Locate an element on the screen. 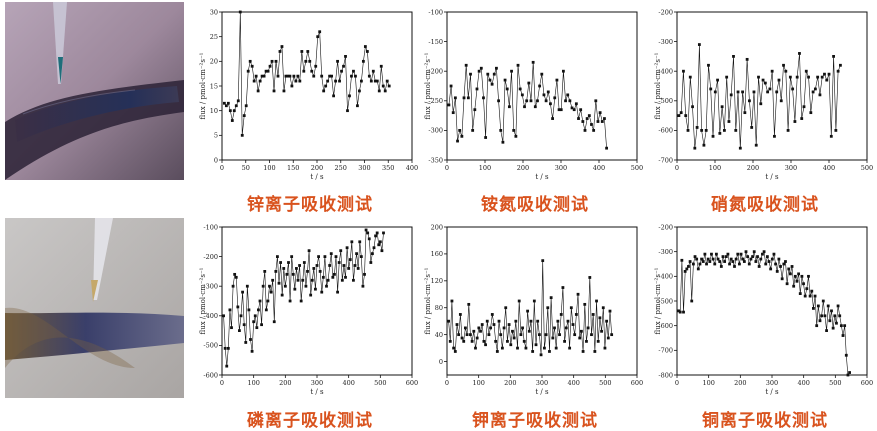  x-tick-label: 400 is located at coordinates (348, 383).